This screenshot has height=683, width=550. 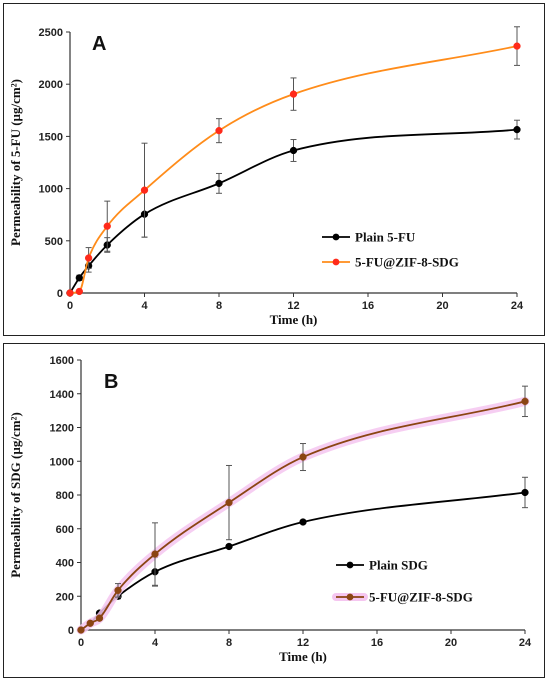 What do you see at coordinates (111, 382) in the screenshot?
I see `chart-b-panel-label: B` at bounding box center [111, 382].